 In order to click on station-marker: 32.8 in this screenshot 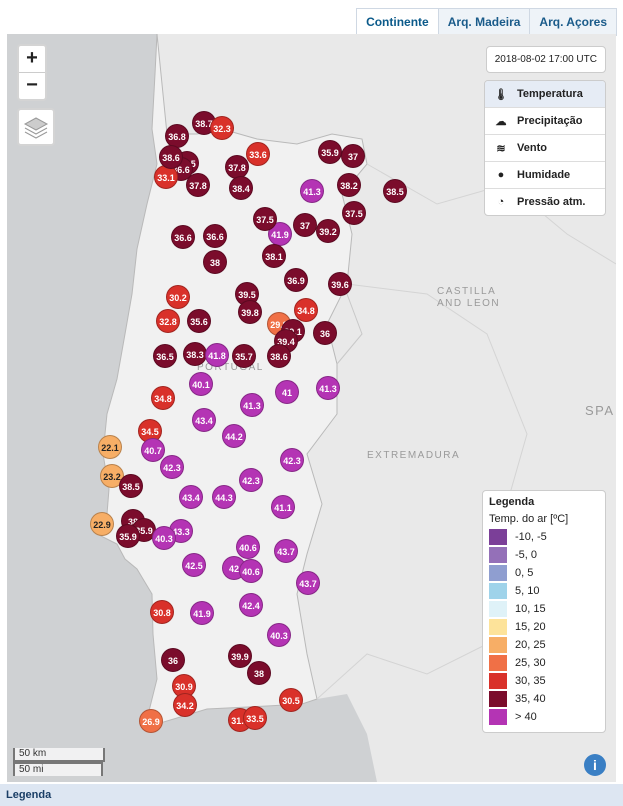, I will do `click(168, 321)`.